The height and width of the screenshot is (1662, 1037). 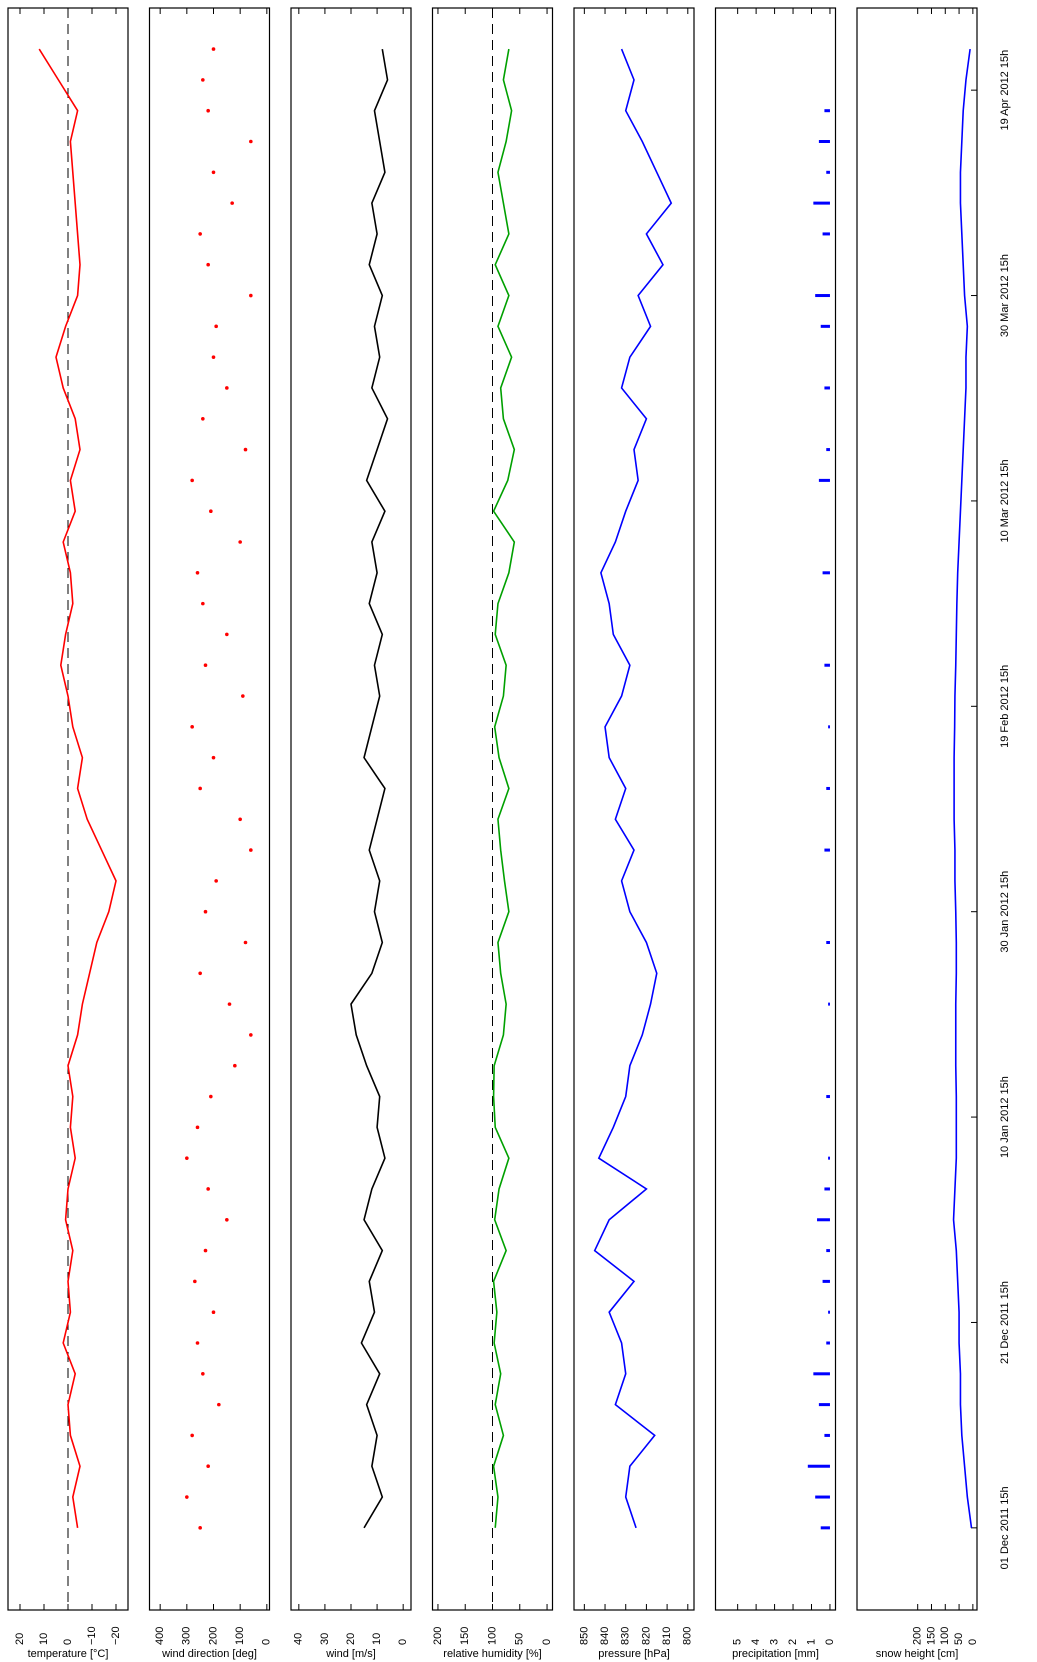 I want to click on y-axis-title: snow height [cm], so click(x=917, y=1654).